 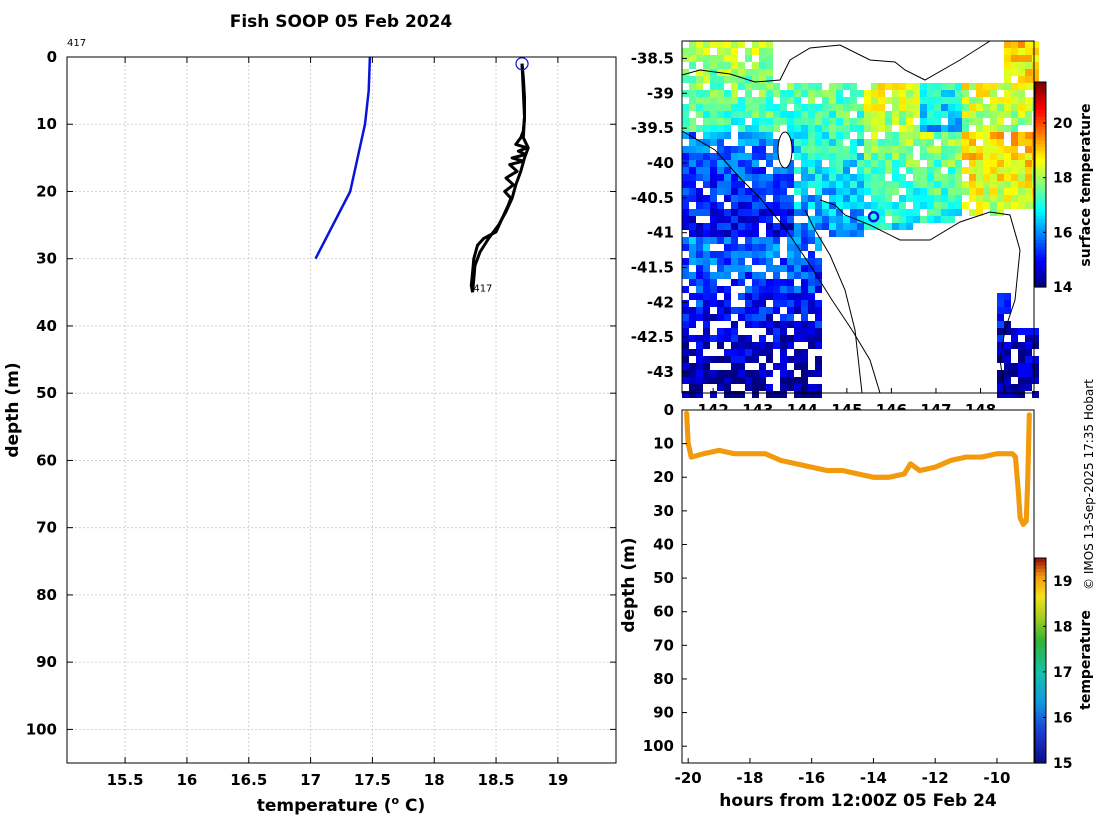 I want to click on coastline, so click(x=833, y=301).